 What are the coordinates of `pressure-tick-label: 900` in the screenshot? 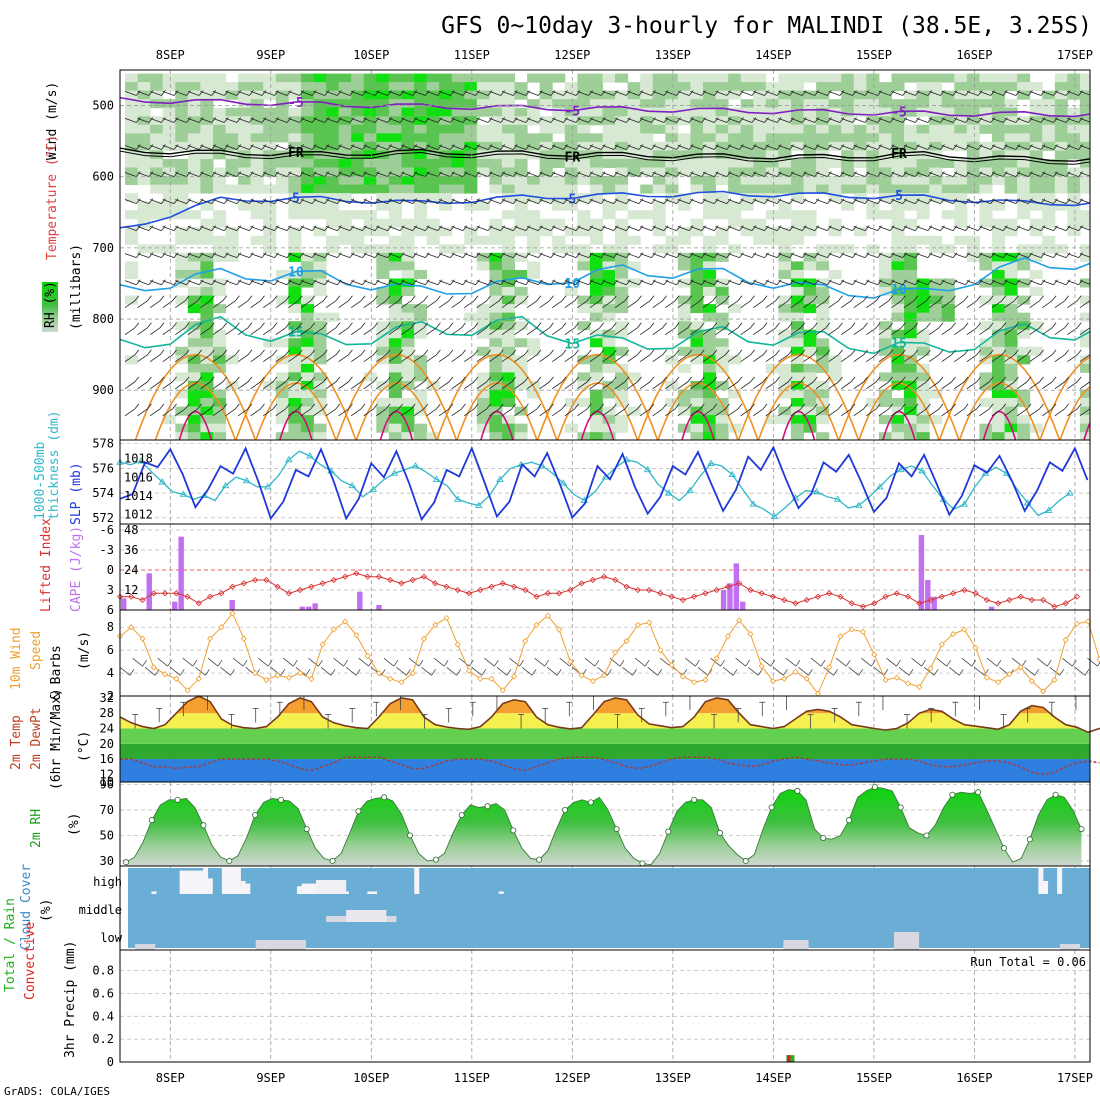 It's located at (103, 390).